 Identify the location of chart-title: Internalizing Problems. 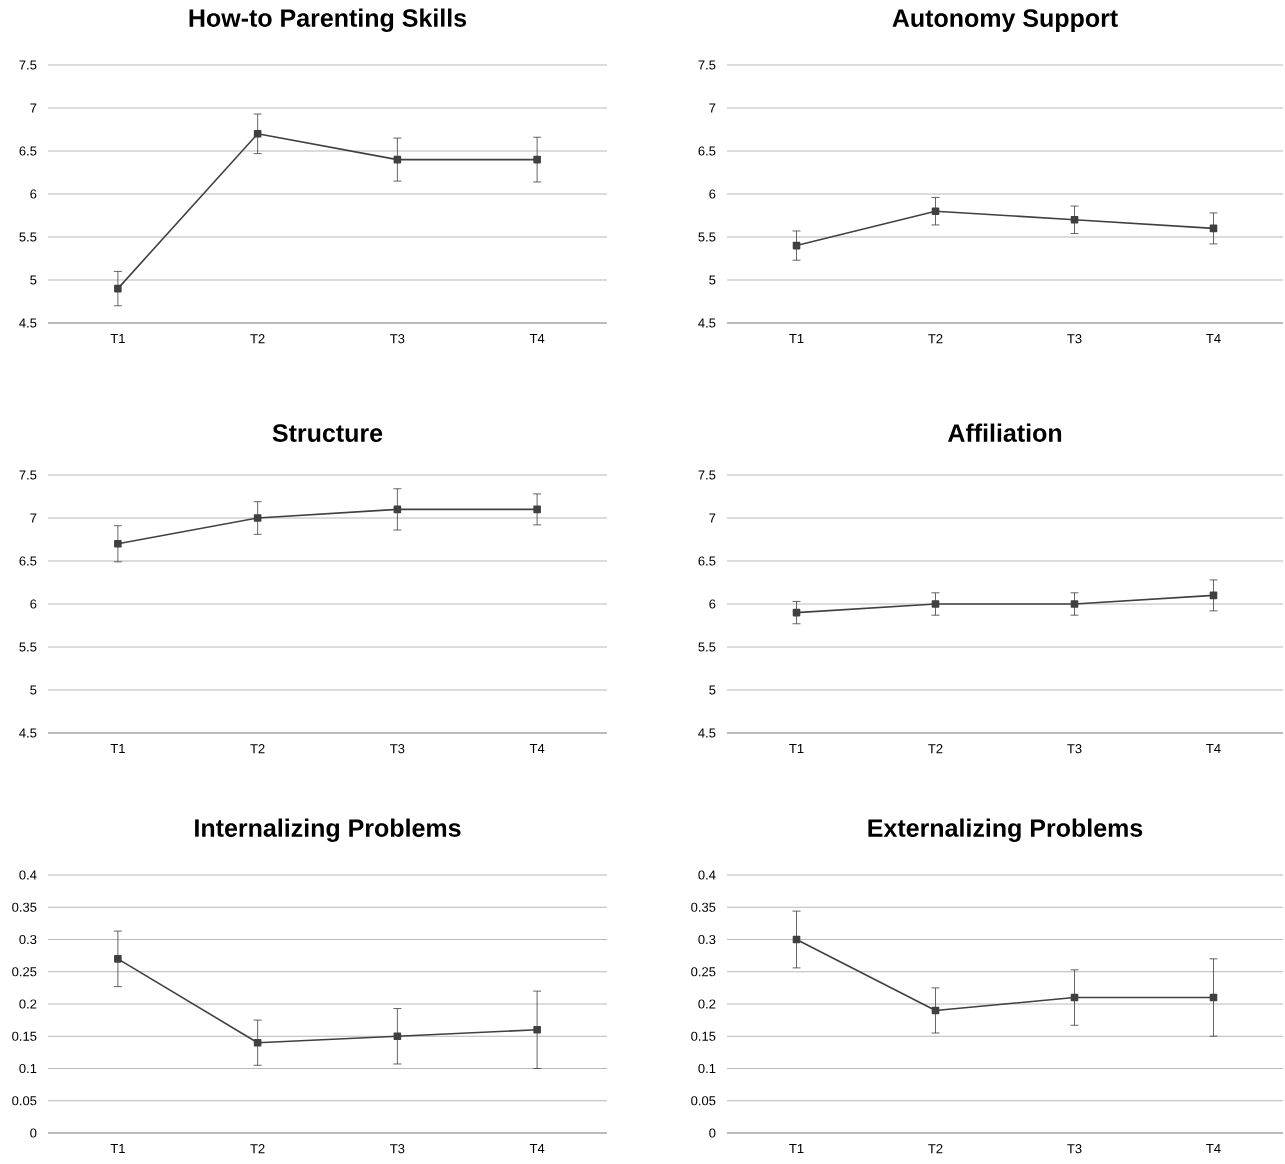
(328, 830).